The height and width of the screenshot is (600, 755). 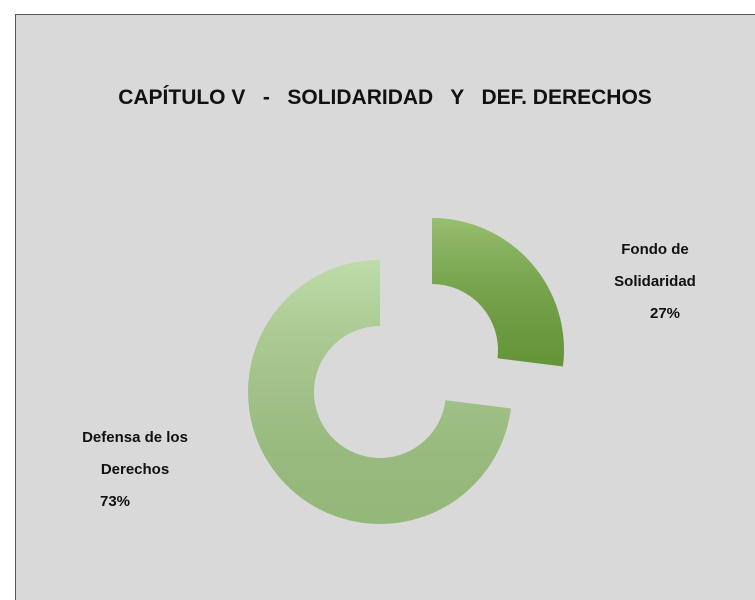 What do you see at coordinates (665, 313) in the screenshot?
I see `value-label: 27%` at bounding box center [665, 313].